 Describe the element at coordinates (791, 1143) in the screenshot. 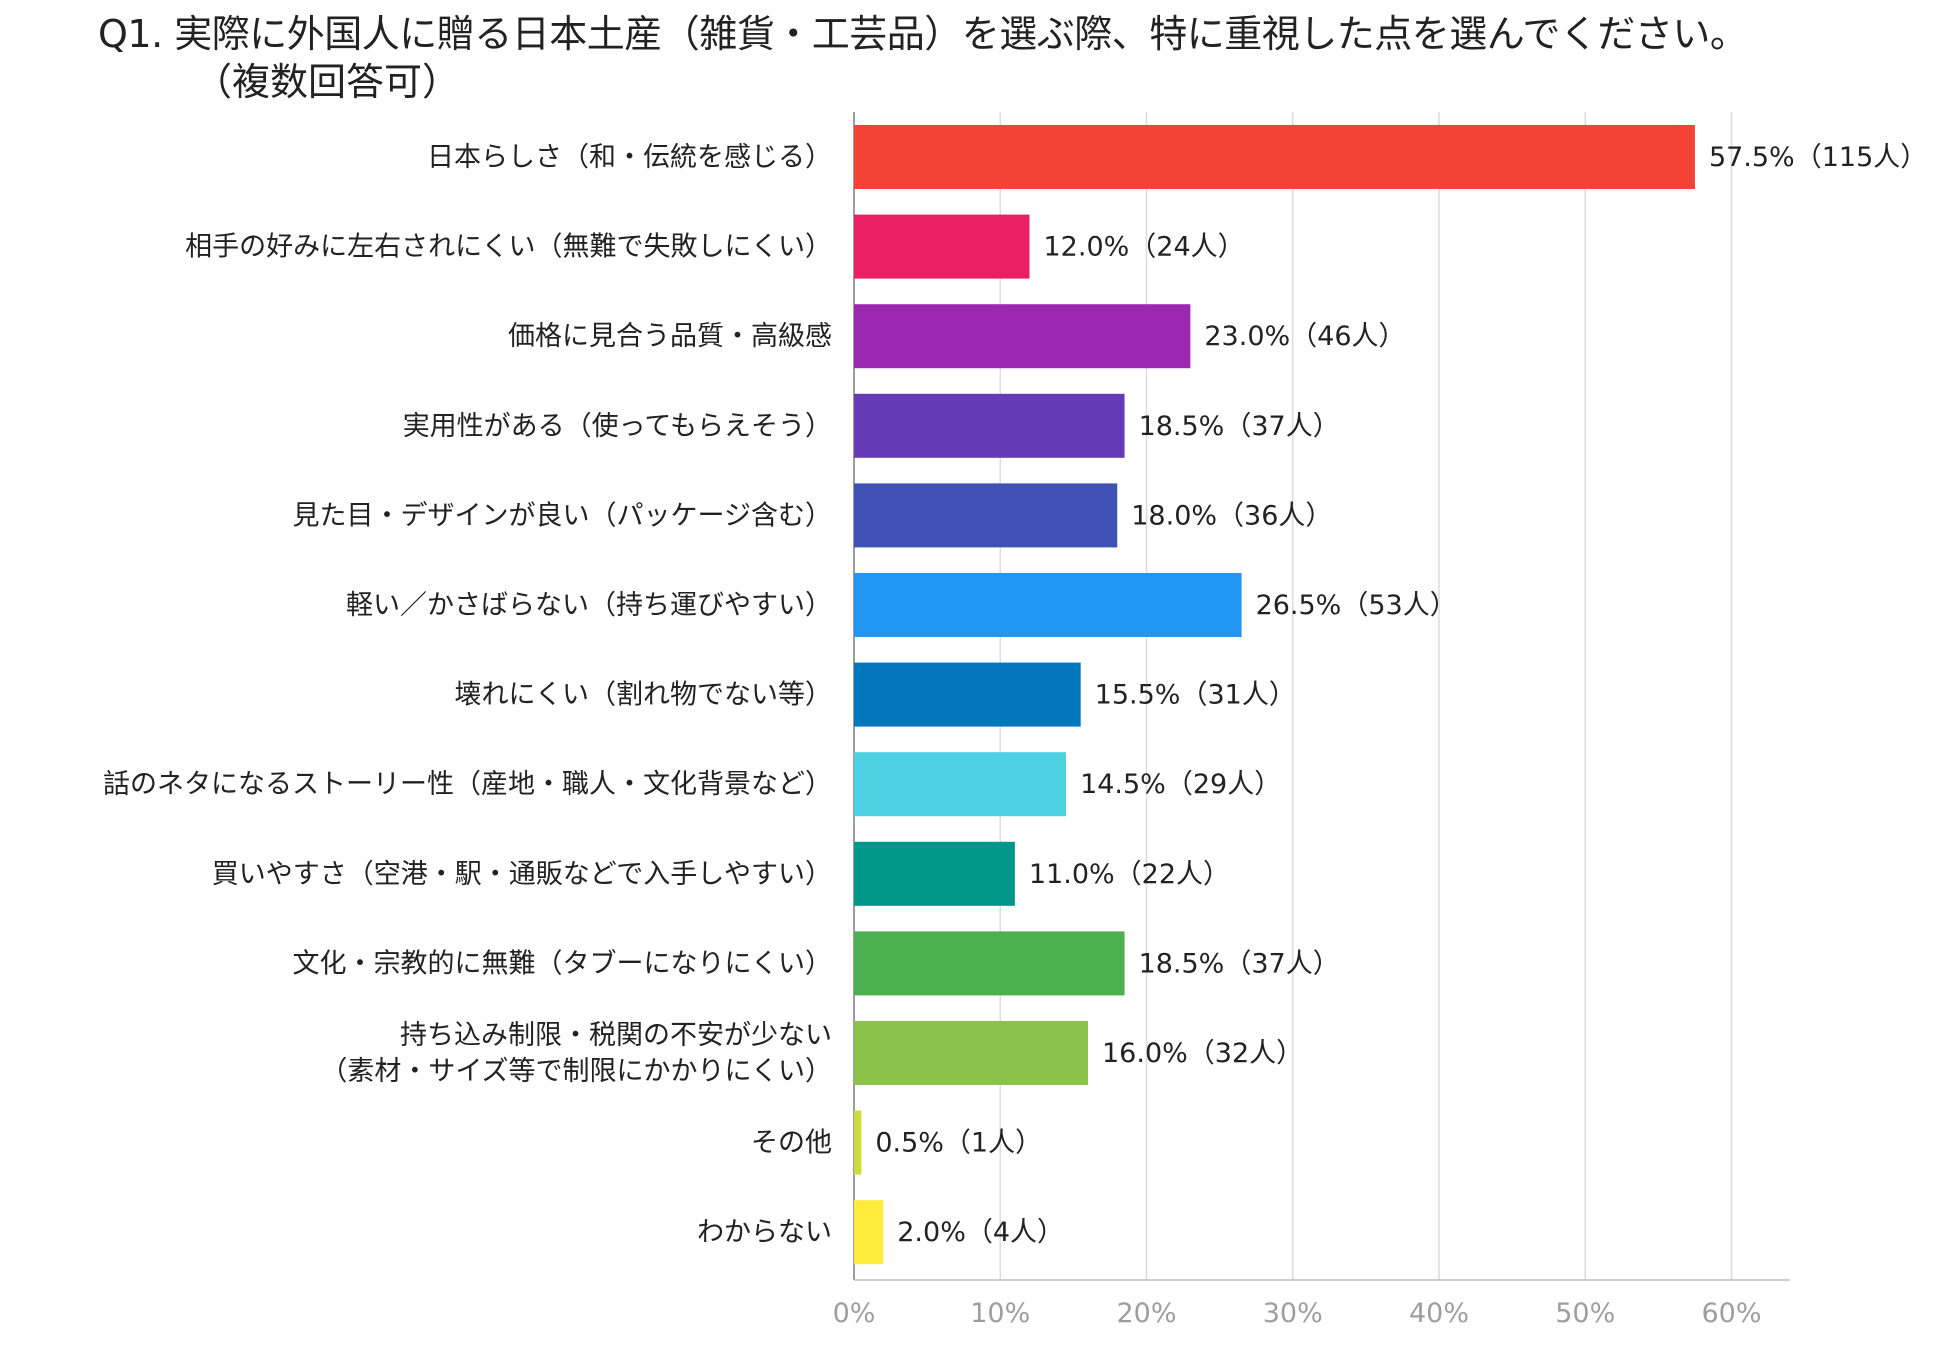

I see `category-label: その他` at that location.